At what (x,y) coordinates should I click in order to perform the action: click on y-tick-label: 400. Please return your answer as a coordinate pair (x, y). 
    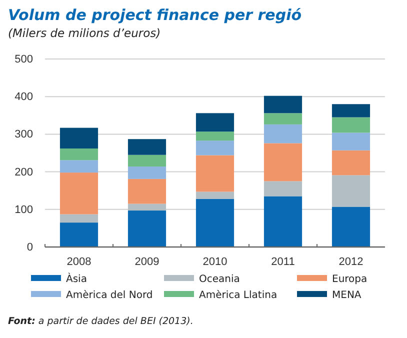
    Looking at the image, I should click on (23, 97).